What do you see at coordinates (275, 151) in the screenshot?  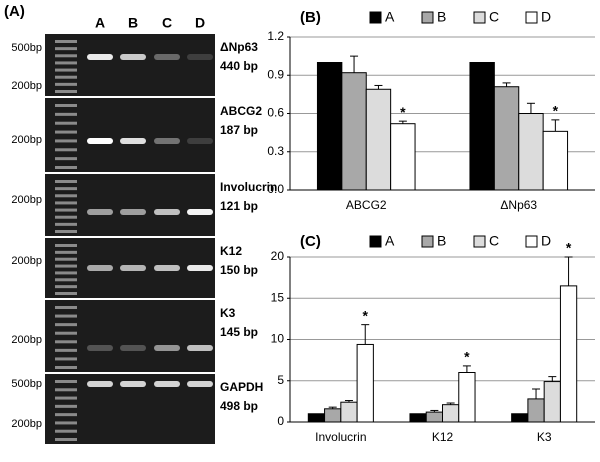 I see `y-tick-label: 0.3` at bounding box center [275, 151].